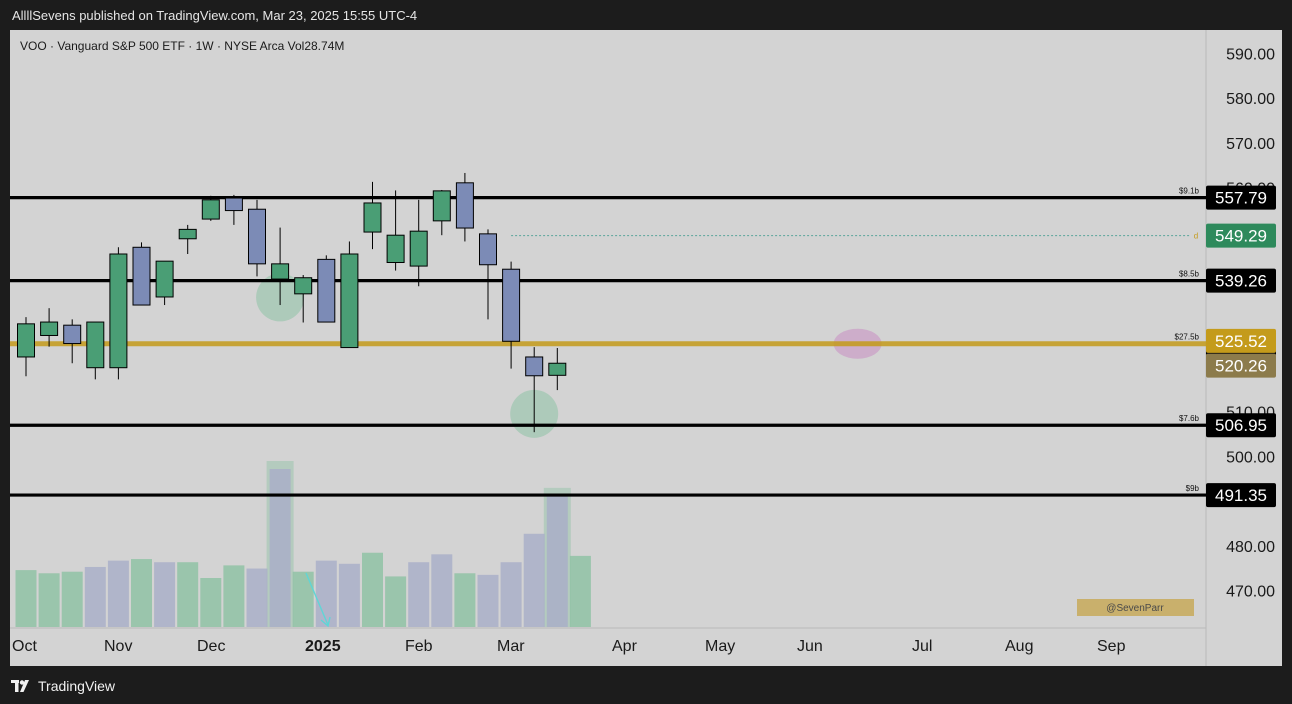  What do you see at coordinates (646, 687) in the screenshot?
I see `footer-bar: TradingView` at bounding box center [646, 687].